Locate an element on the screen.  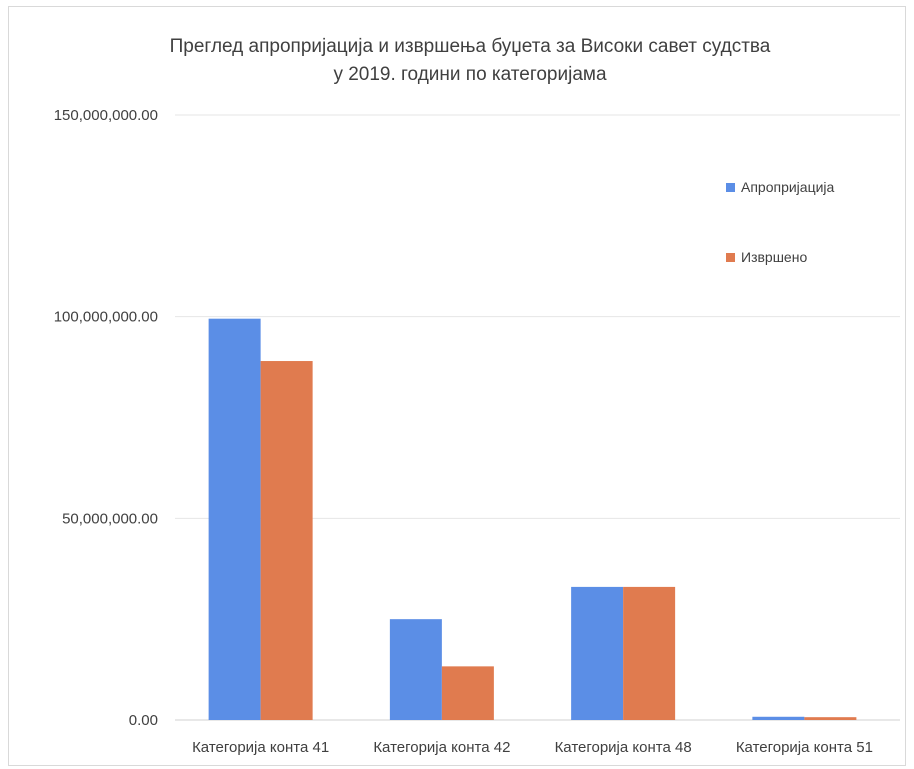
y-tick-label: 0.00 is located at coordinates (143, 720).